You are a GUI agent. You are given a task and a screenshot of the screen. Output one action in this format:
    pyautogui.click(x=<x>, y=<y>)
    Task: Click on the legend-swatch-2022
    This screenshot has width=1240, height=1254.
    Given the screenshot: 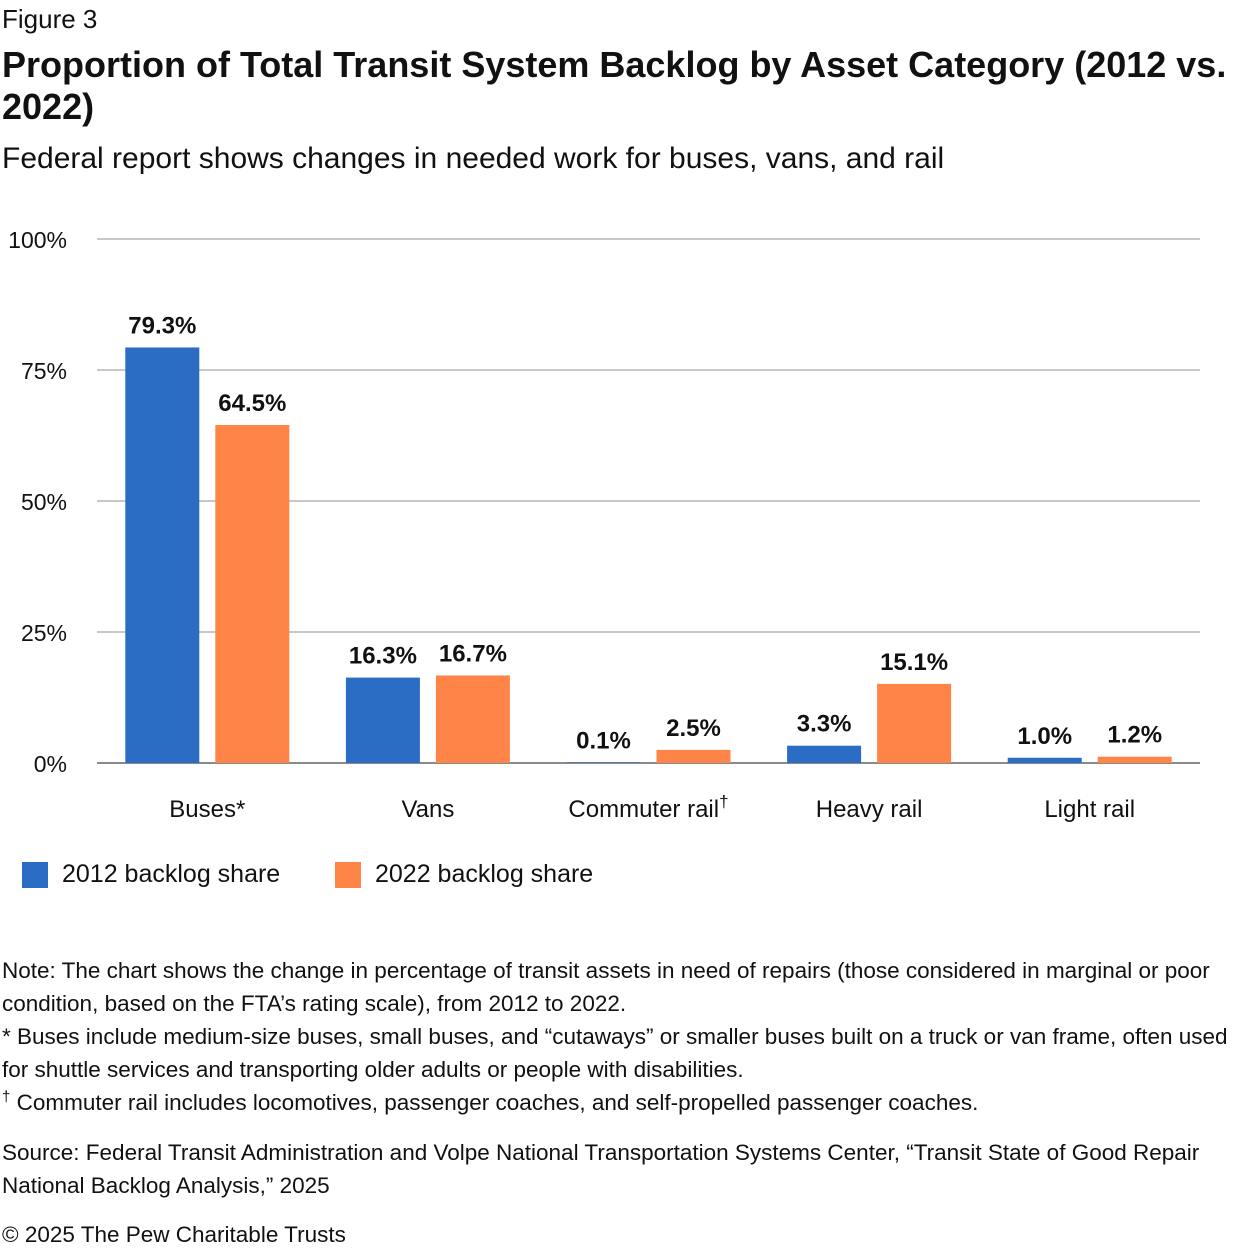 What is the action you would take?
    pyautogui.click(x=348, y=874)
    